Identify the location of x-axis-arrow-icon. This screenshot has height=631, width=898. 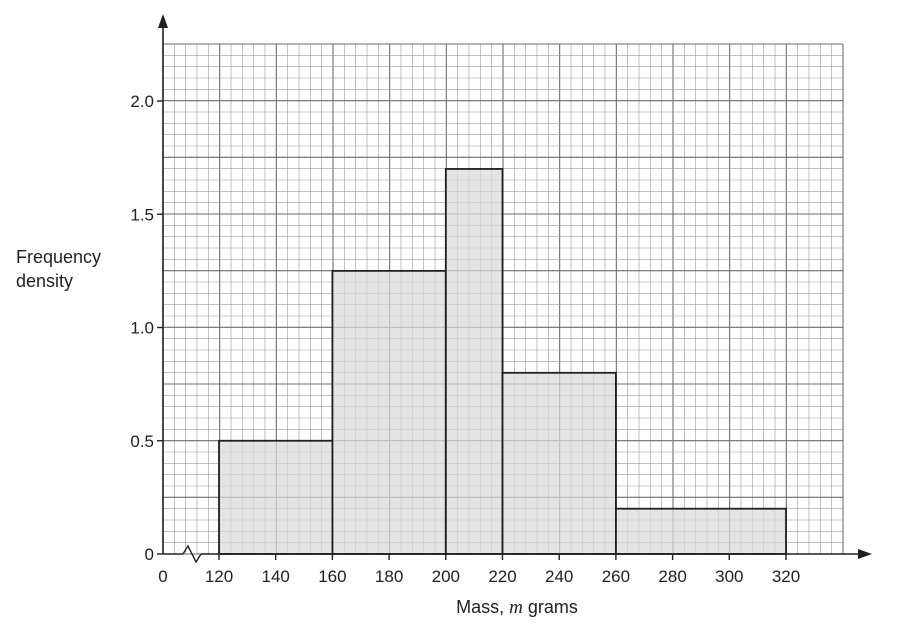
(865, 554).